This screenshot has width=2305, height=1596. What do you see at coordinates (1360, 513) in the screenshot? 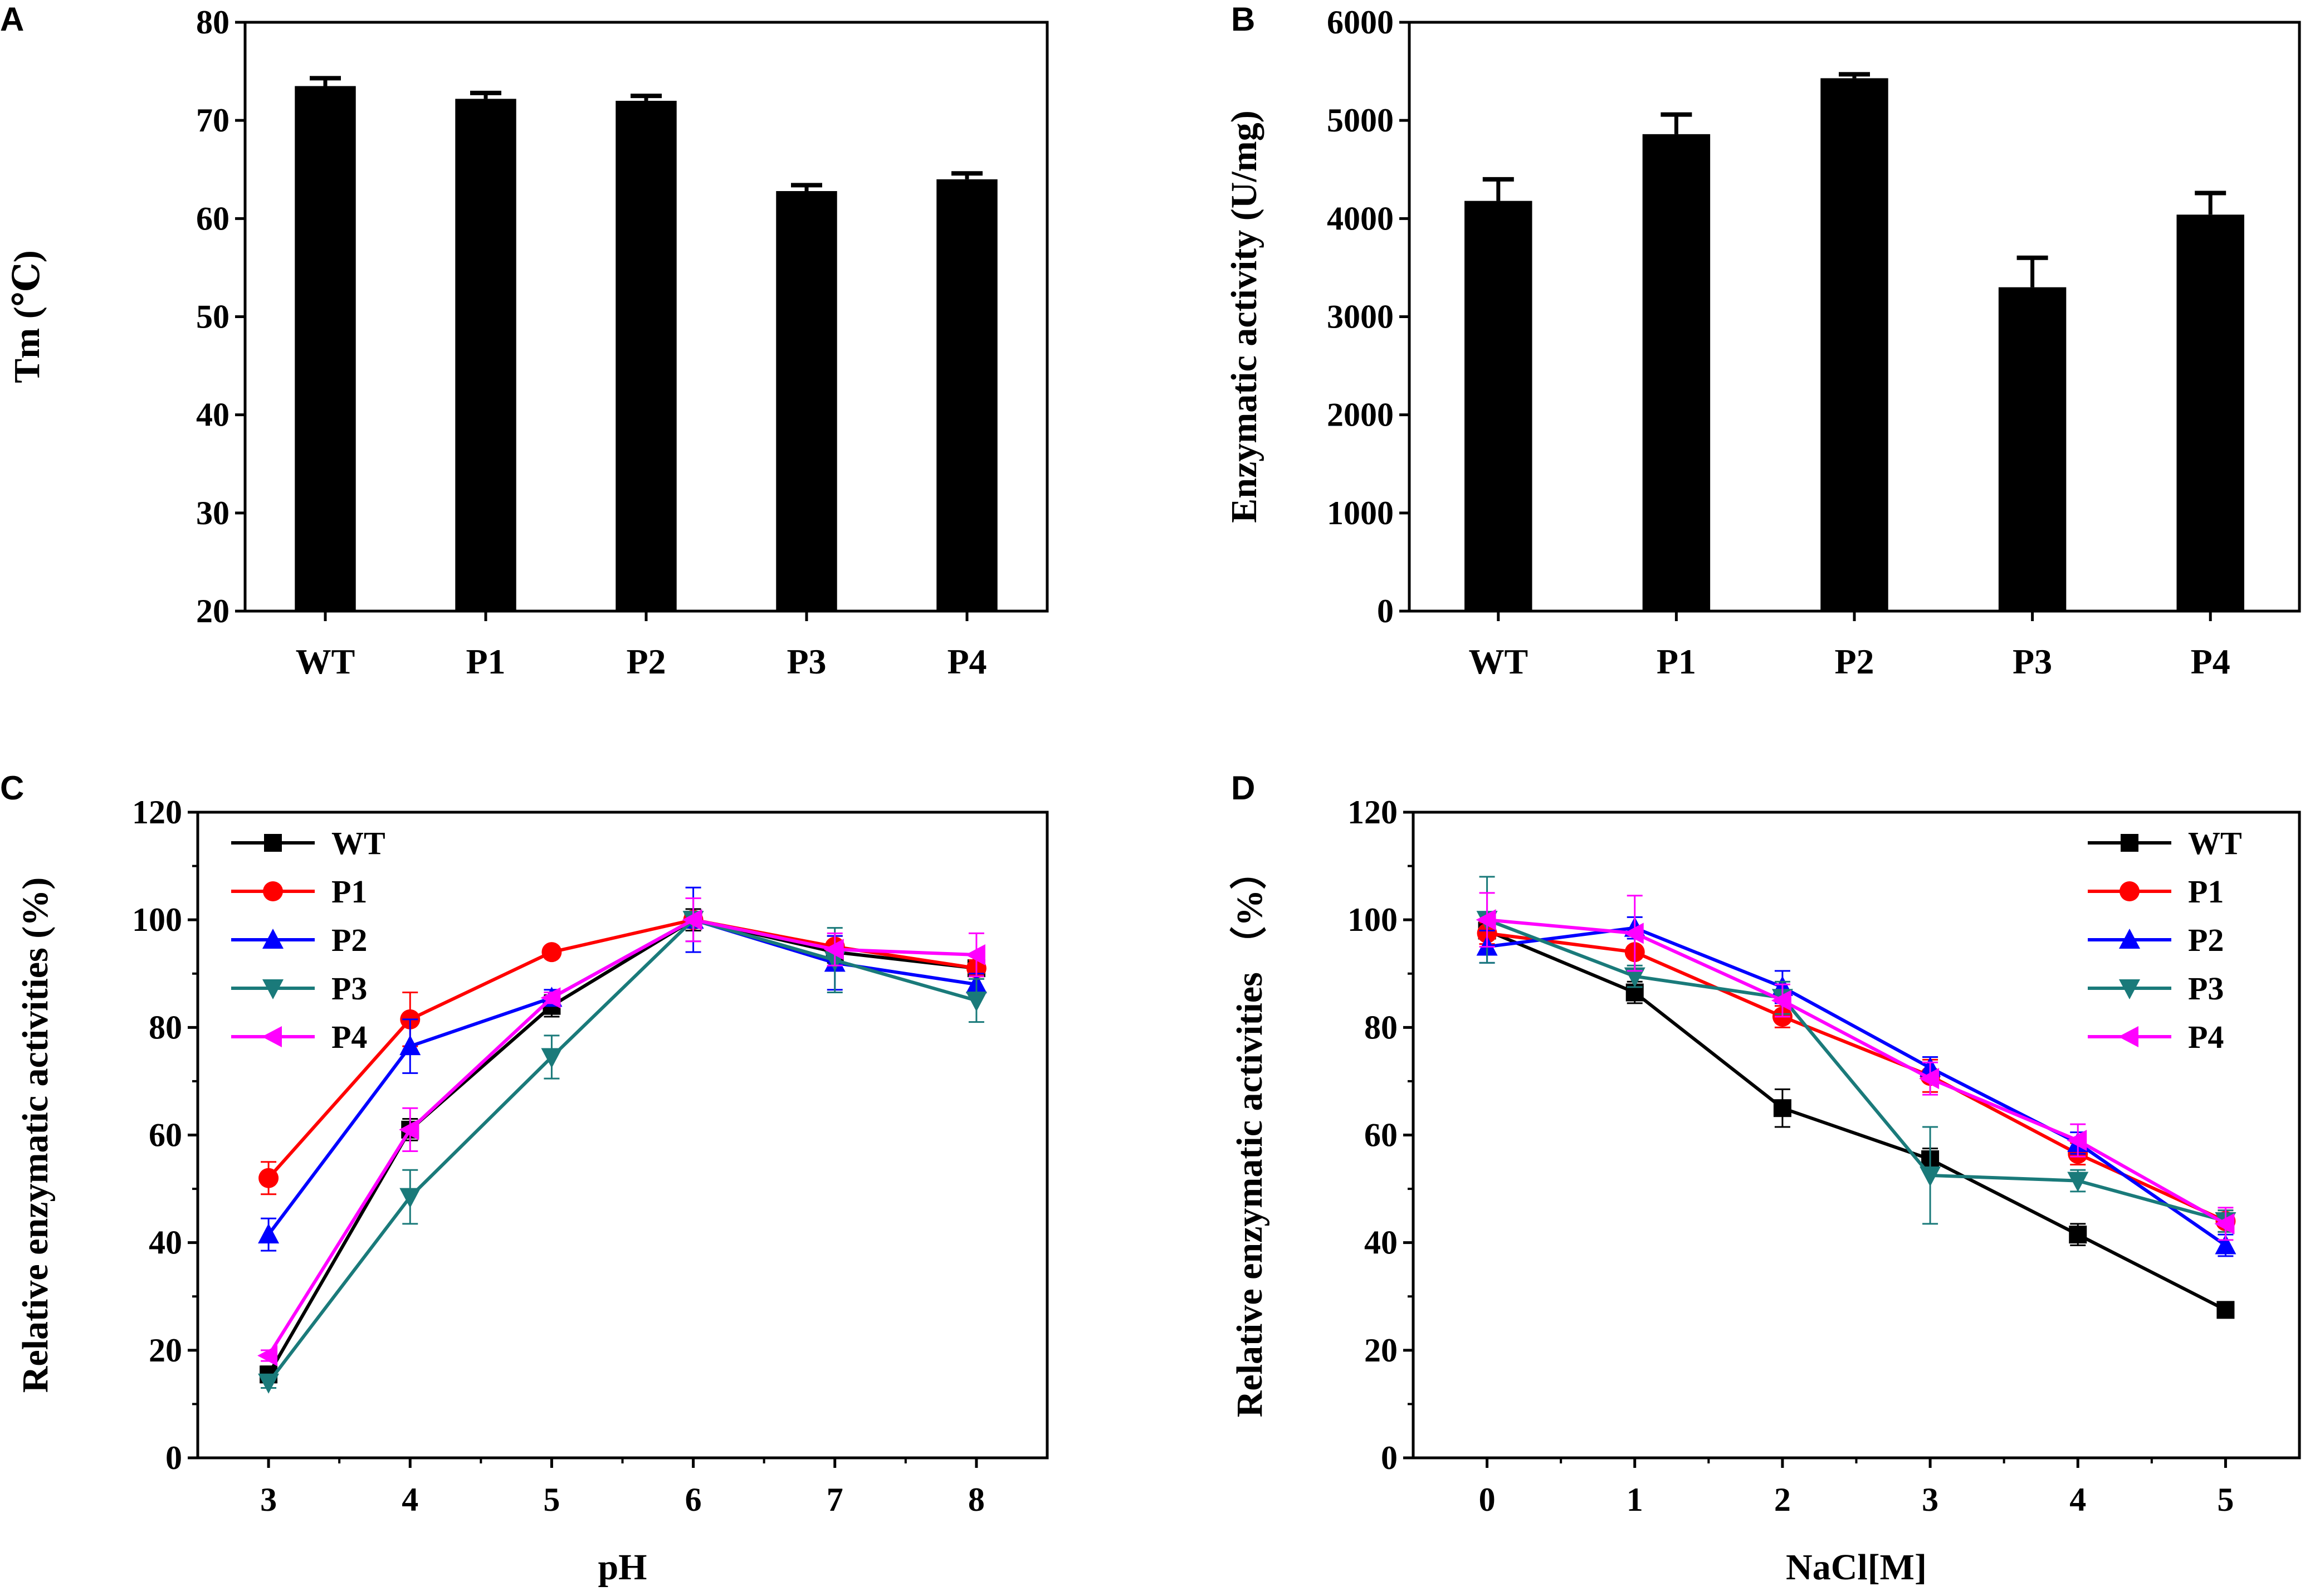
I see `y-tick-label: 1000` at bounding box center [1360, 513].